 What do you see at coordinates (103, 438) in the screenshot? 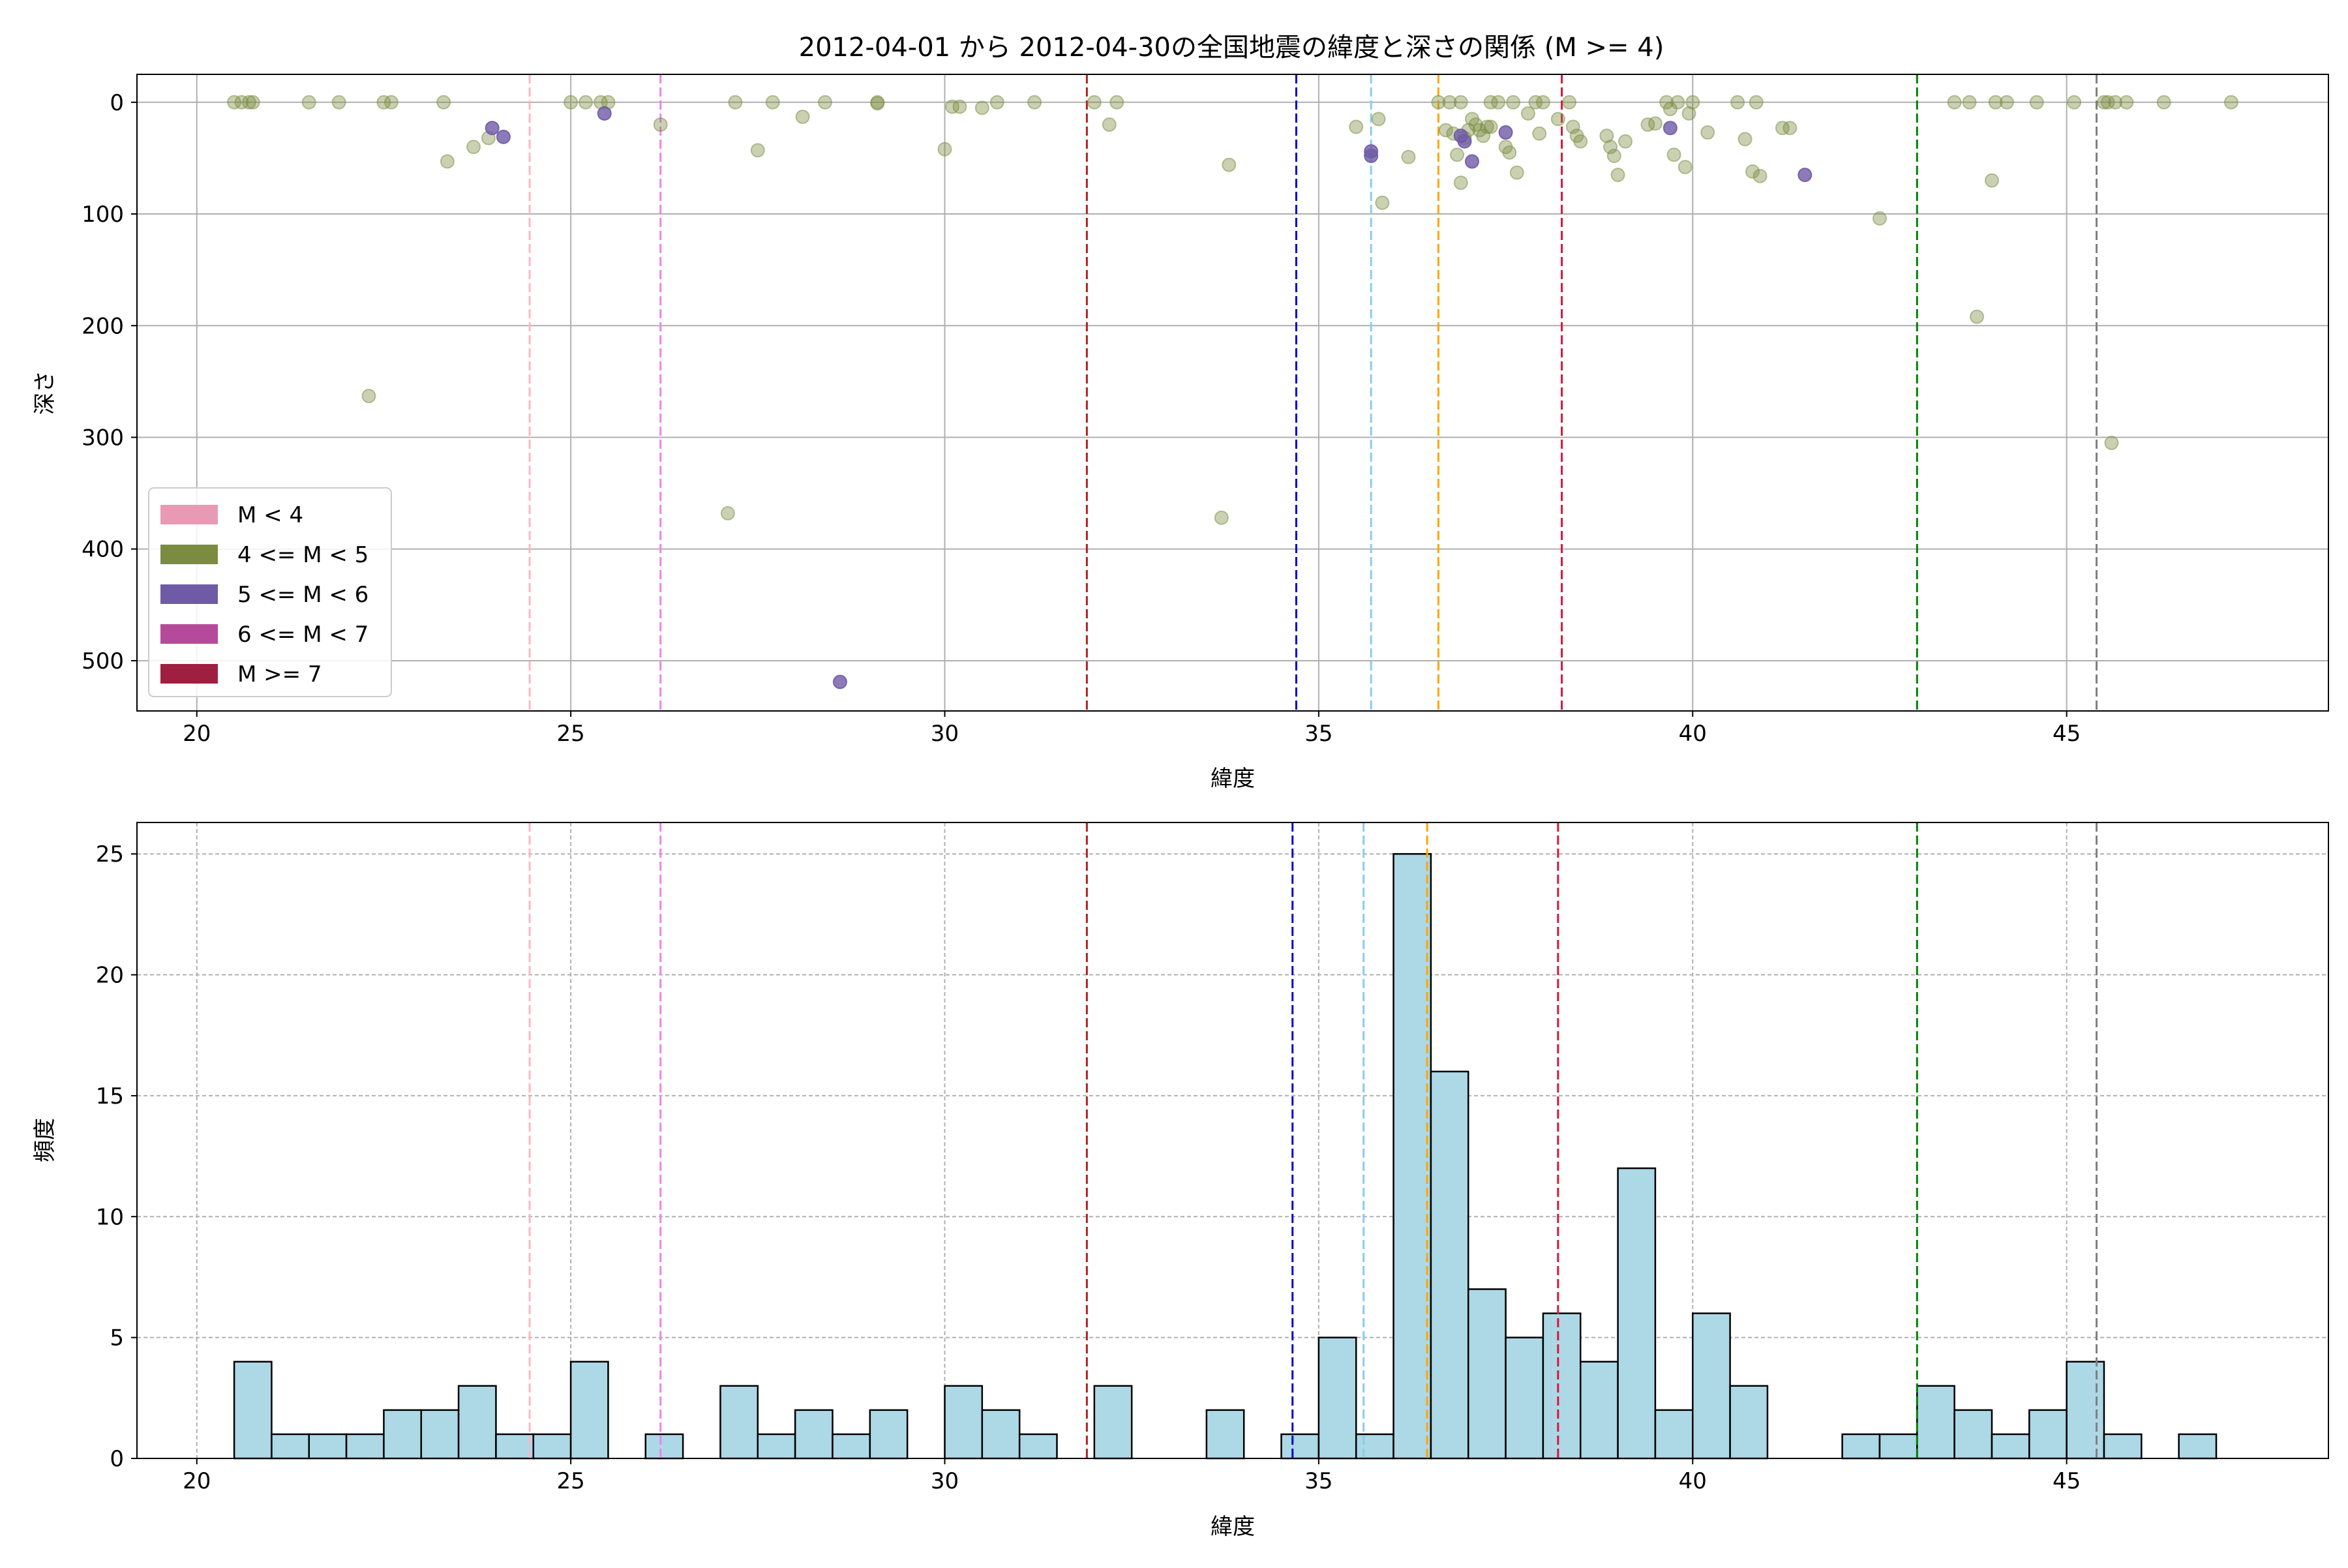
I see `scatter-y-tick-label: 300` at bounding box center [103, 438].